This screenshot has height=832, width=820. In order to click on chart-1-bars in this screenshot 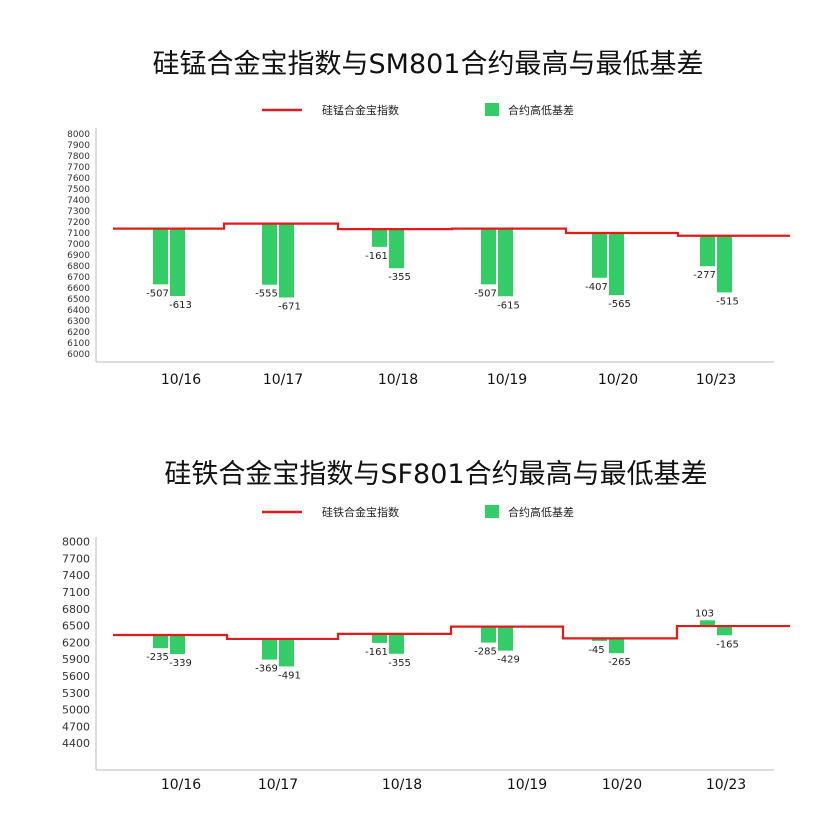, I will do `click(442, 260)`.